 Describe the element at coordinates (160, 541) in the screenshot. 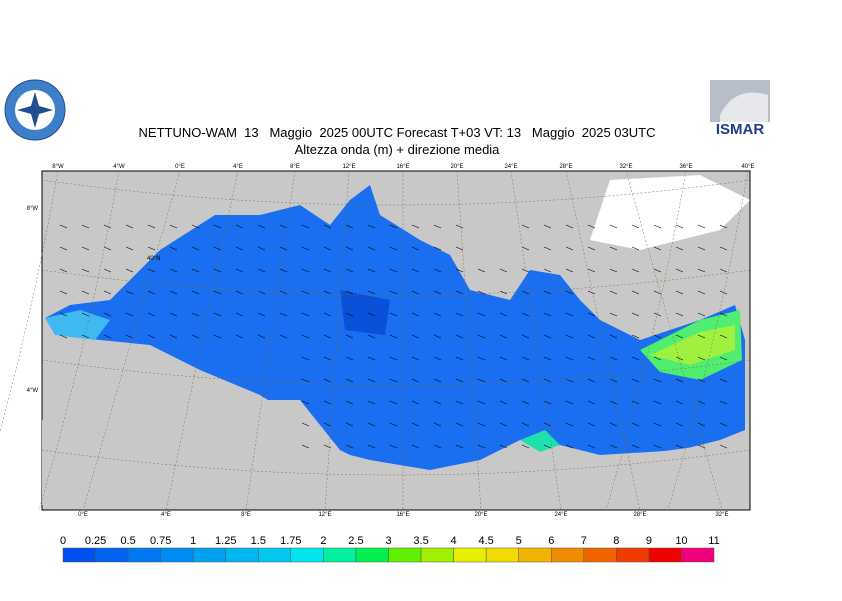

I see `colorbar-label: 0.75` at that location.